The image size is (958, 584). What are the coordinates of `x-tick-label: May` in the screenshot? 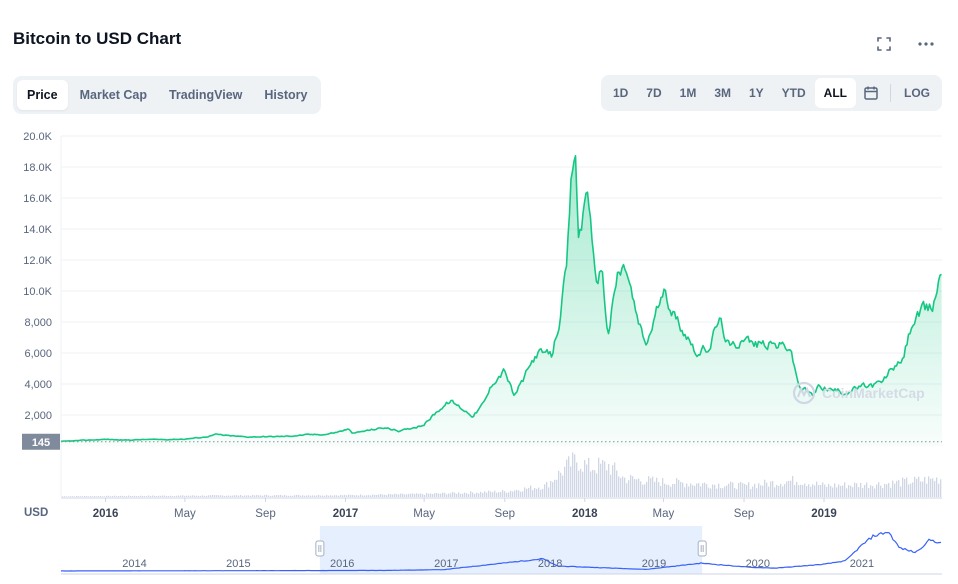 It's located at (424, 514).